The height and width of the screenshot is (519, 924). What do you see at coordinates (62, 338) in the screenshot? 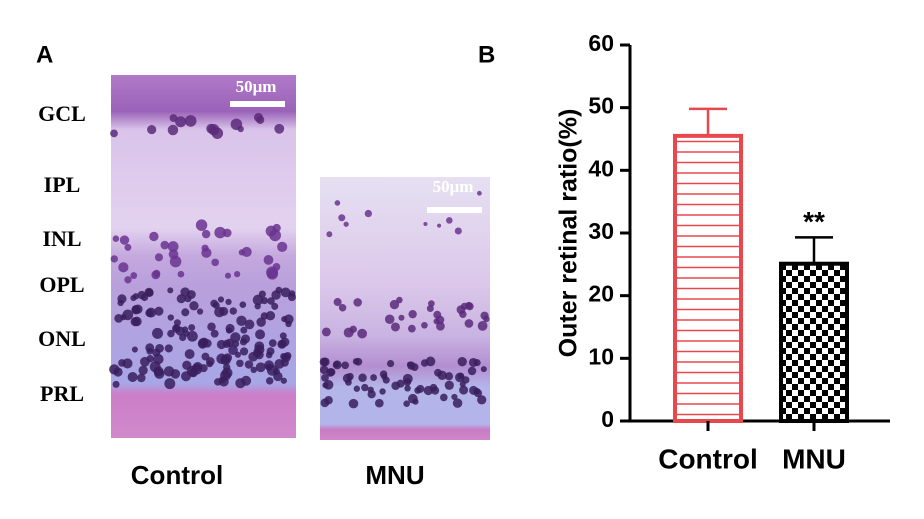
I see `layer-label: ONL` at bounding box center [62, 338].